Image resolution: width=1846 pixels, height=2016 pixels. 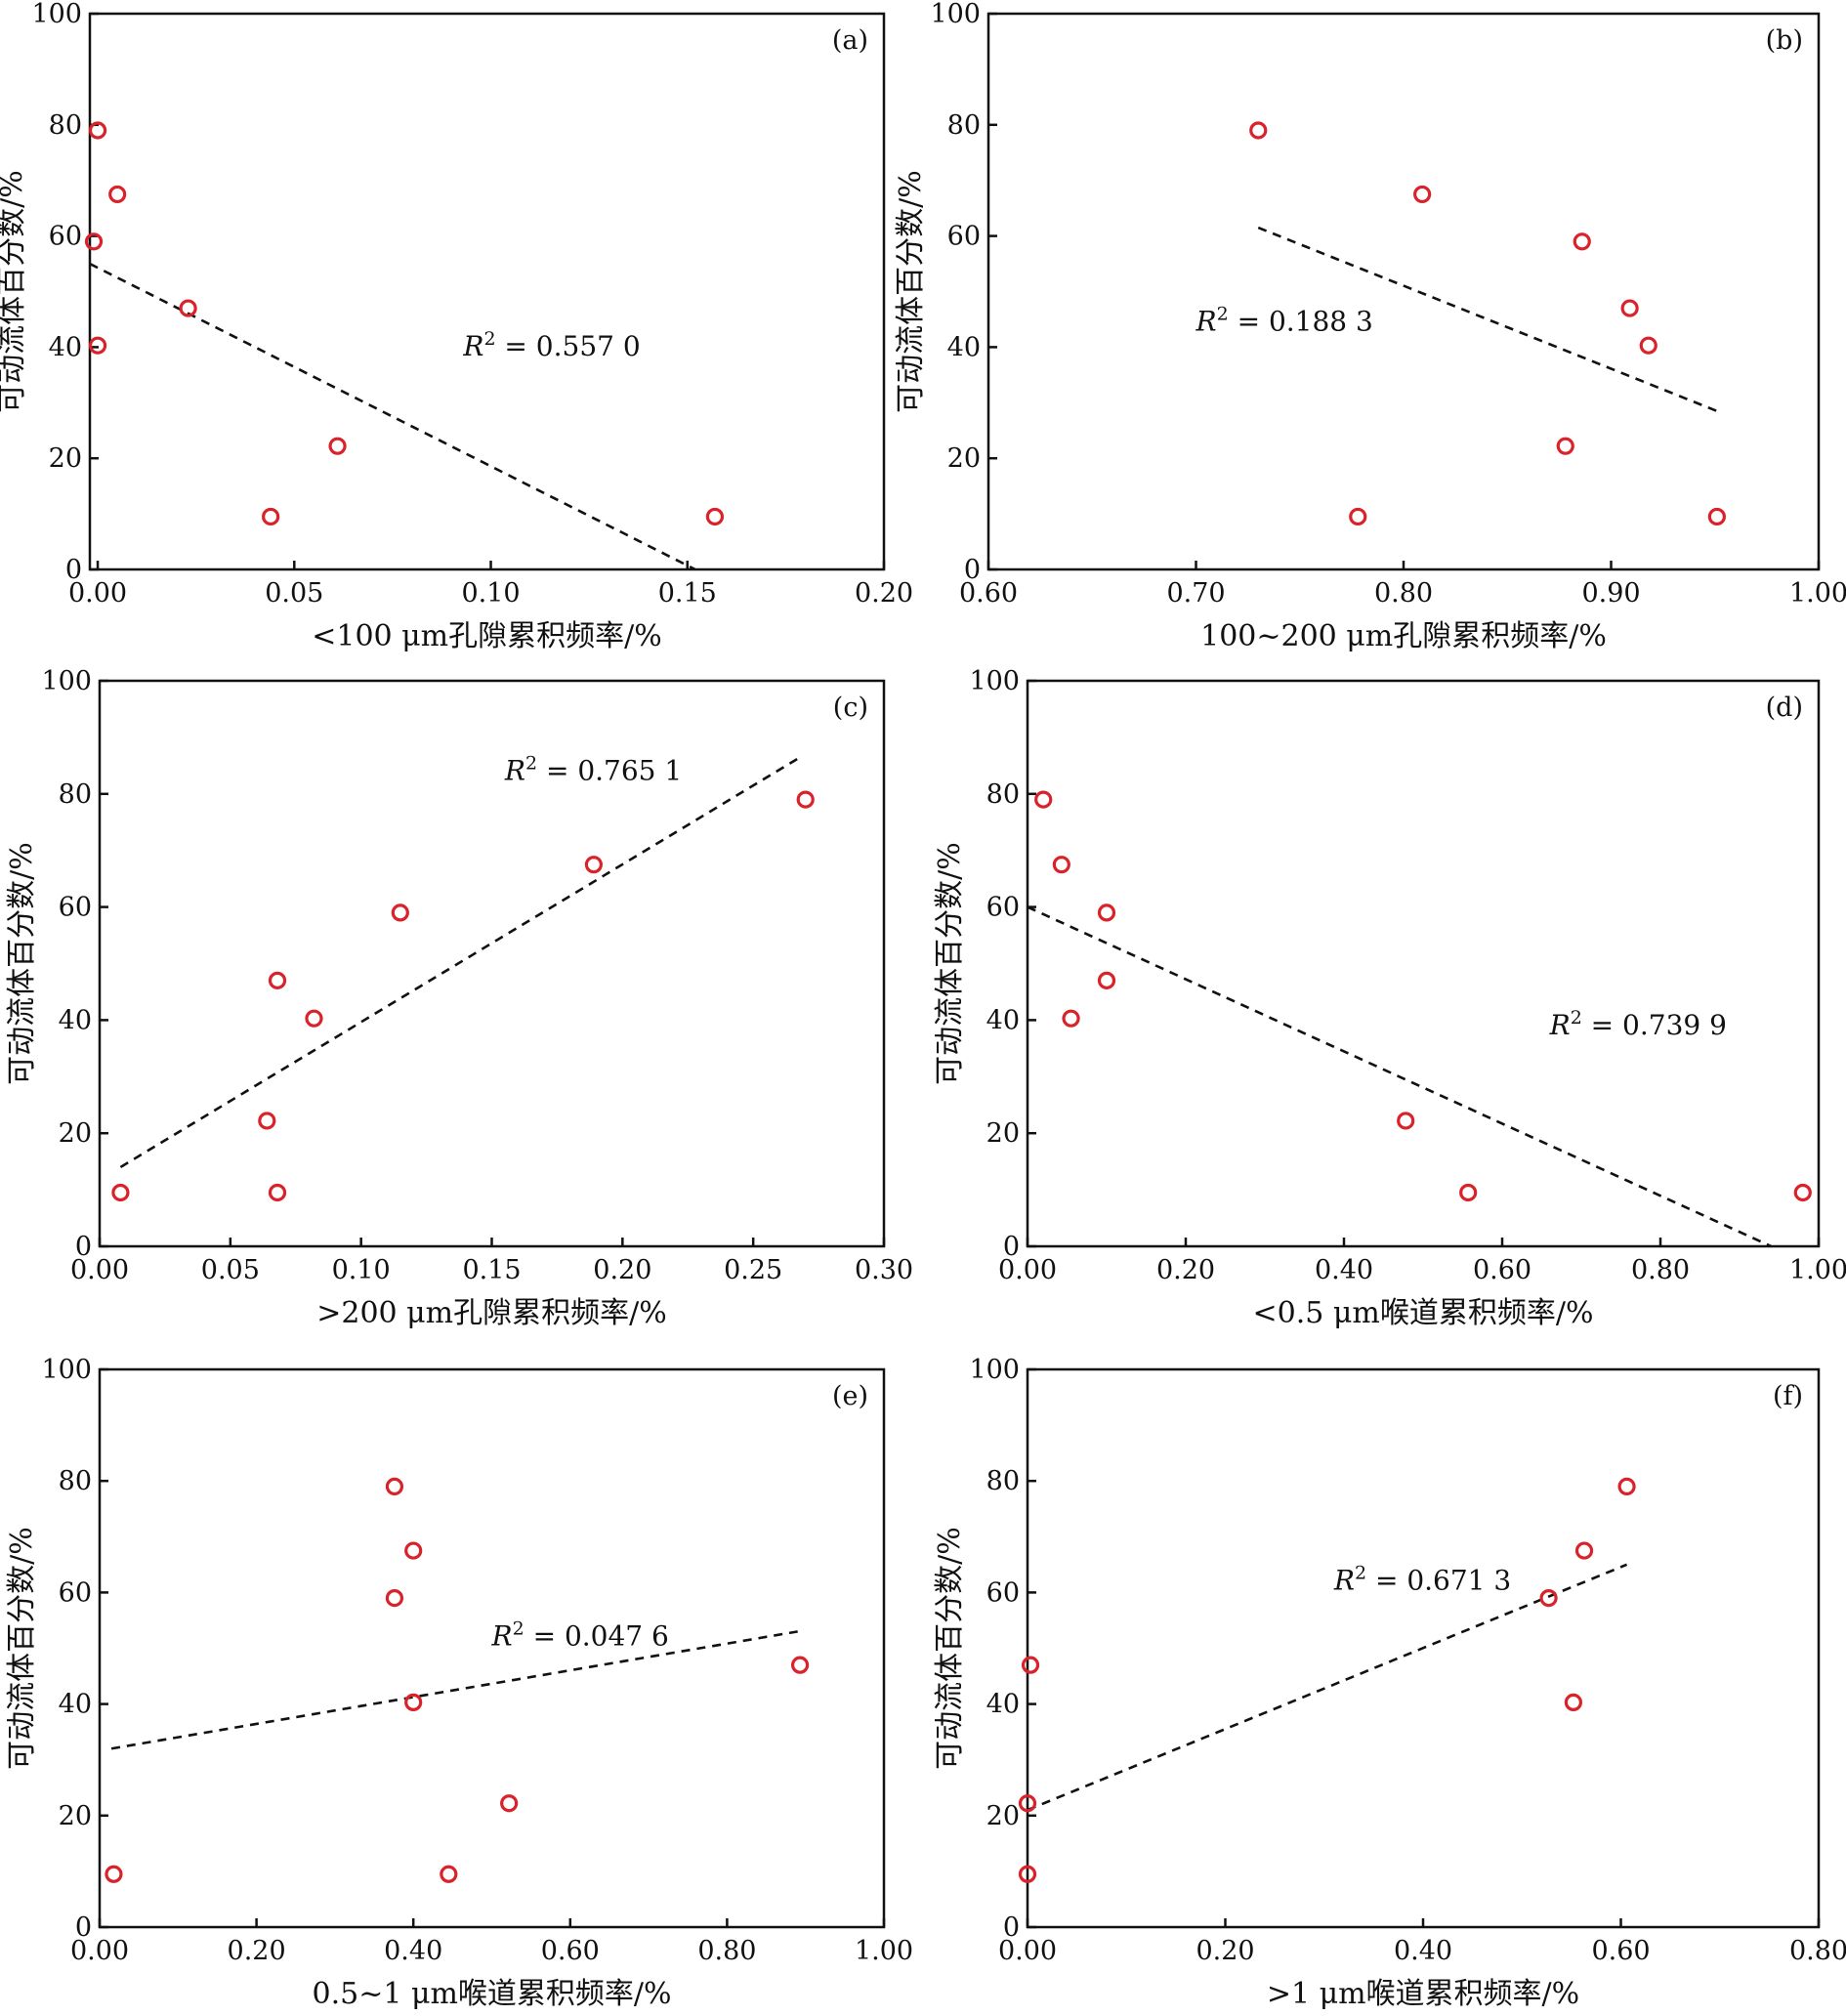 What do you see at coordinates (1817, 1270) in the screenshot?
I see `x-tick-label: 1.00` at bounding box center [1817, 1270].